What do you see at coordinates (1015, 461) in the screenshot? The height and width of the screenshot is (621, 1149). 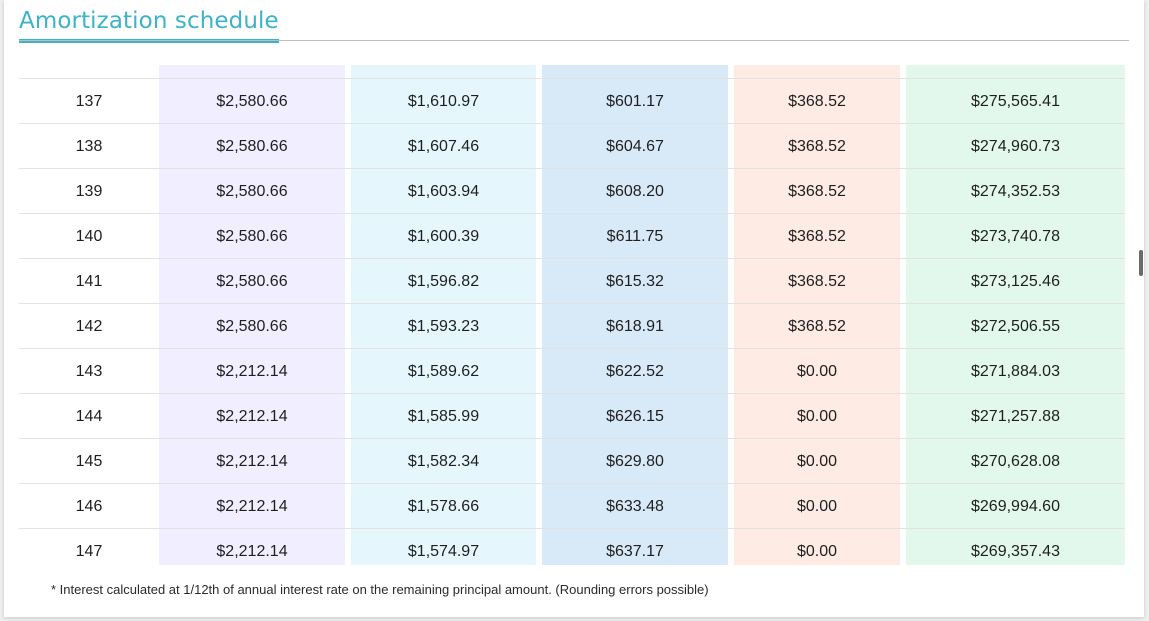 I see `cell-balance: $270,628.08` at bounding box center [1015, 461].